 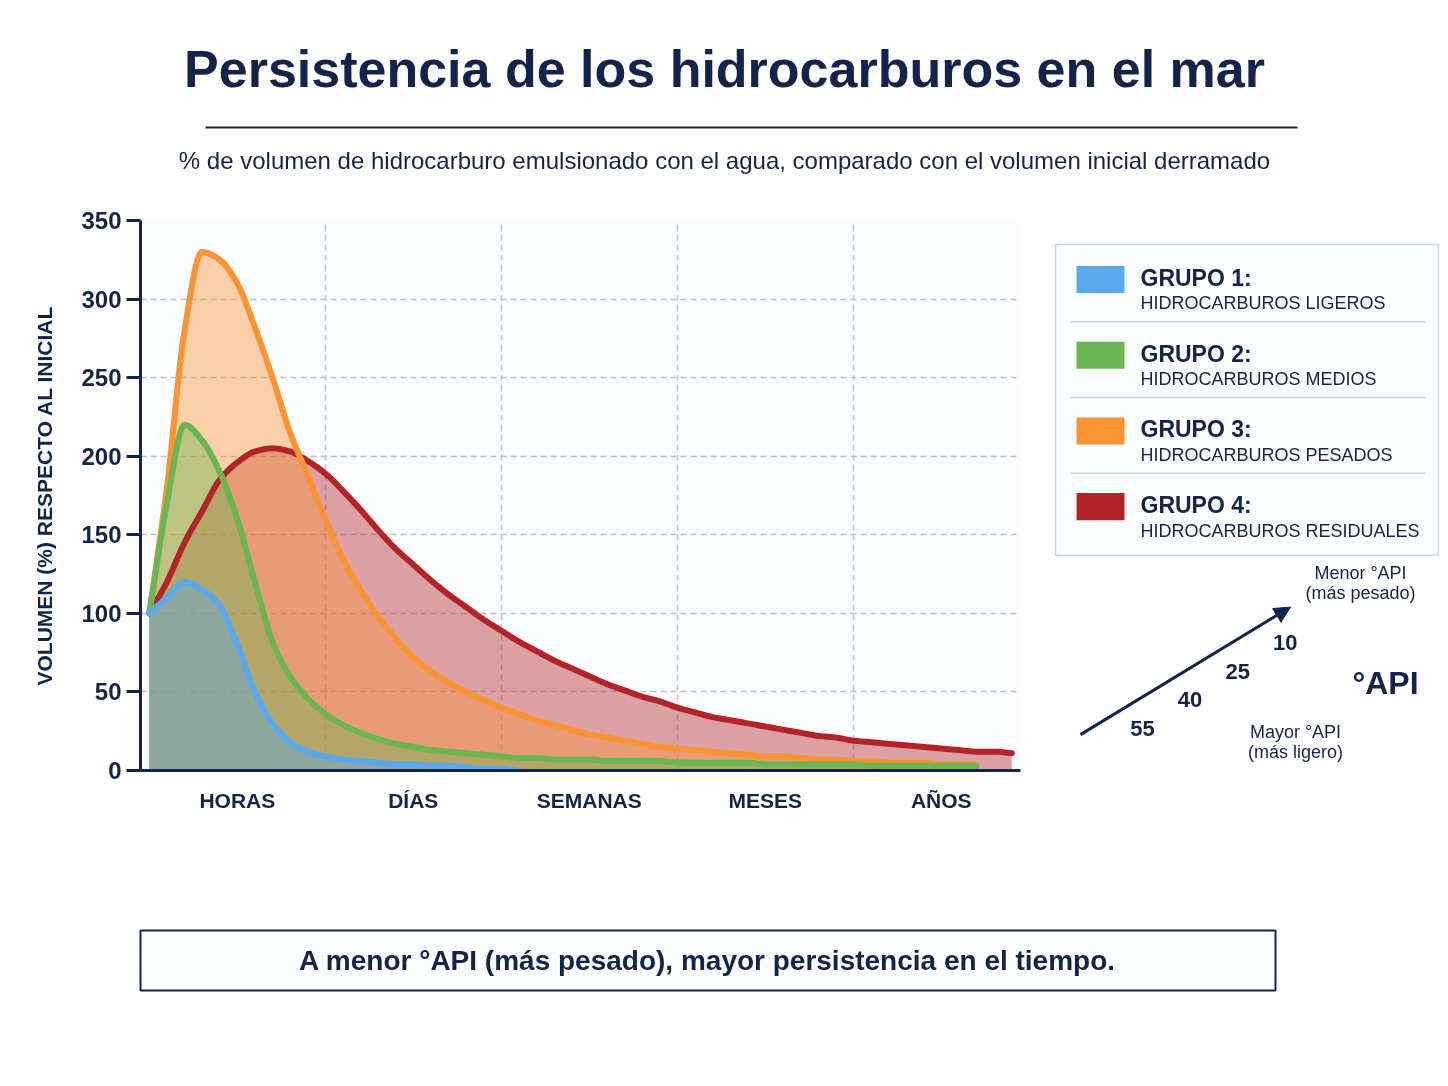 What do you see at coordinates (101, 535) in the screenshot?
I see `y-tick-label: 150` at bounding box center [101, 535].